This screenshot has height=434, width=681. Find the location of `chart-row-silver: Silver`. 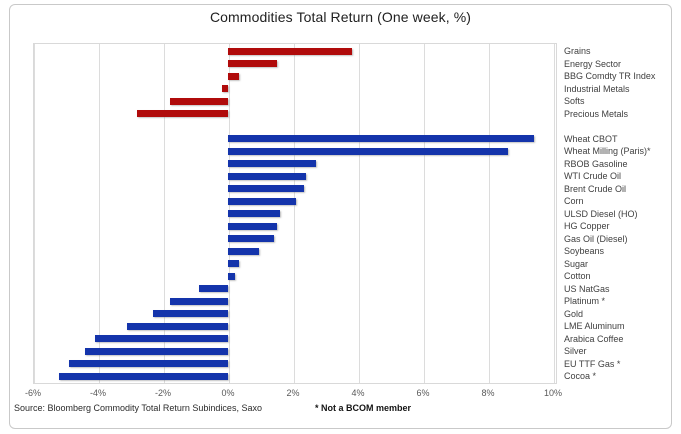

chart-row-silver: Silver is located at coordinates (353, 351).